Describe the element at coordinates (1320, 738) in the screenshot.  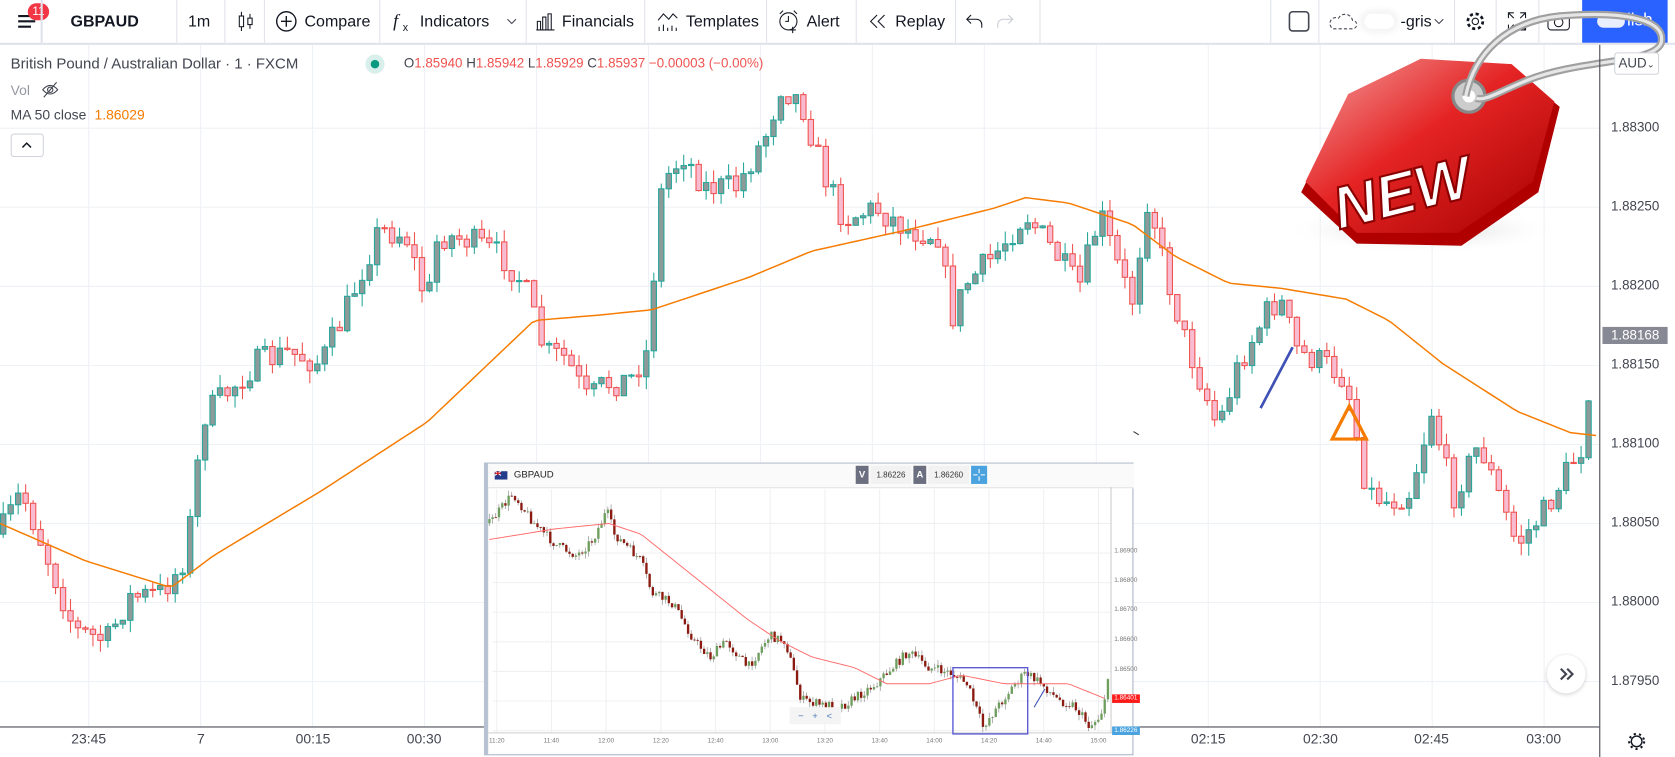
I see `time-label: 02:30` at that location.